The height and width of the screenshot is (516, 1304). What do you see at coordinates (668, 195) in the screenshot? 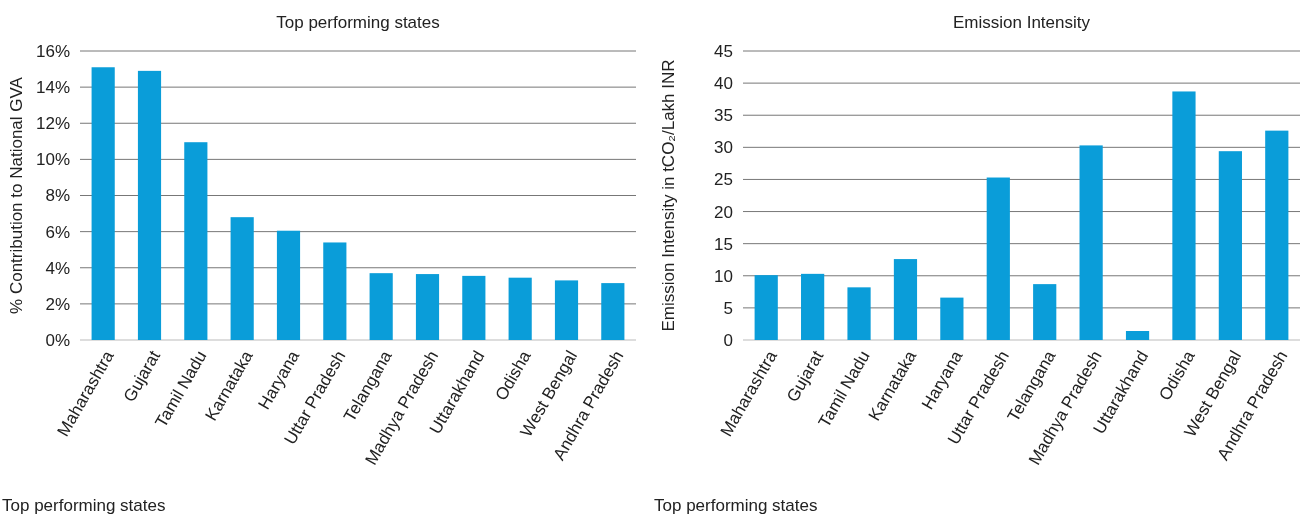
I see `y-axis-title: Emission Intensity in tCO₂/Lakh INR` at bounding box center [668, 195].